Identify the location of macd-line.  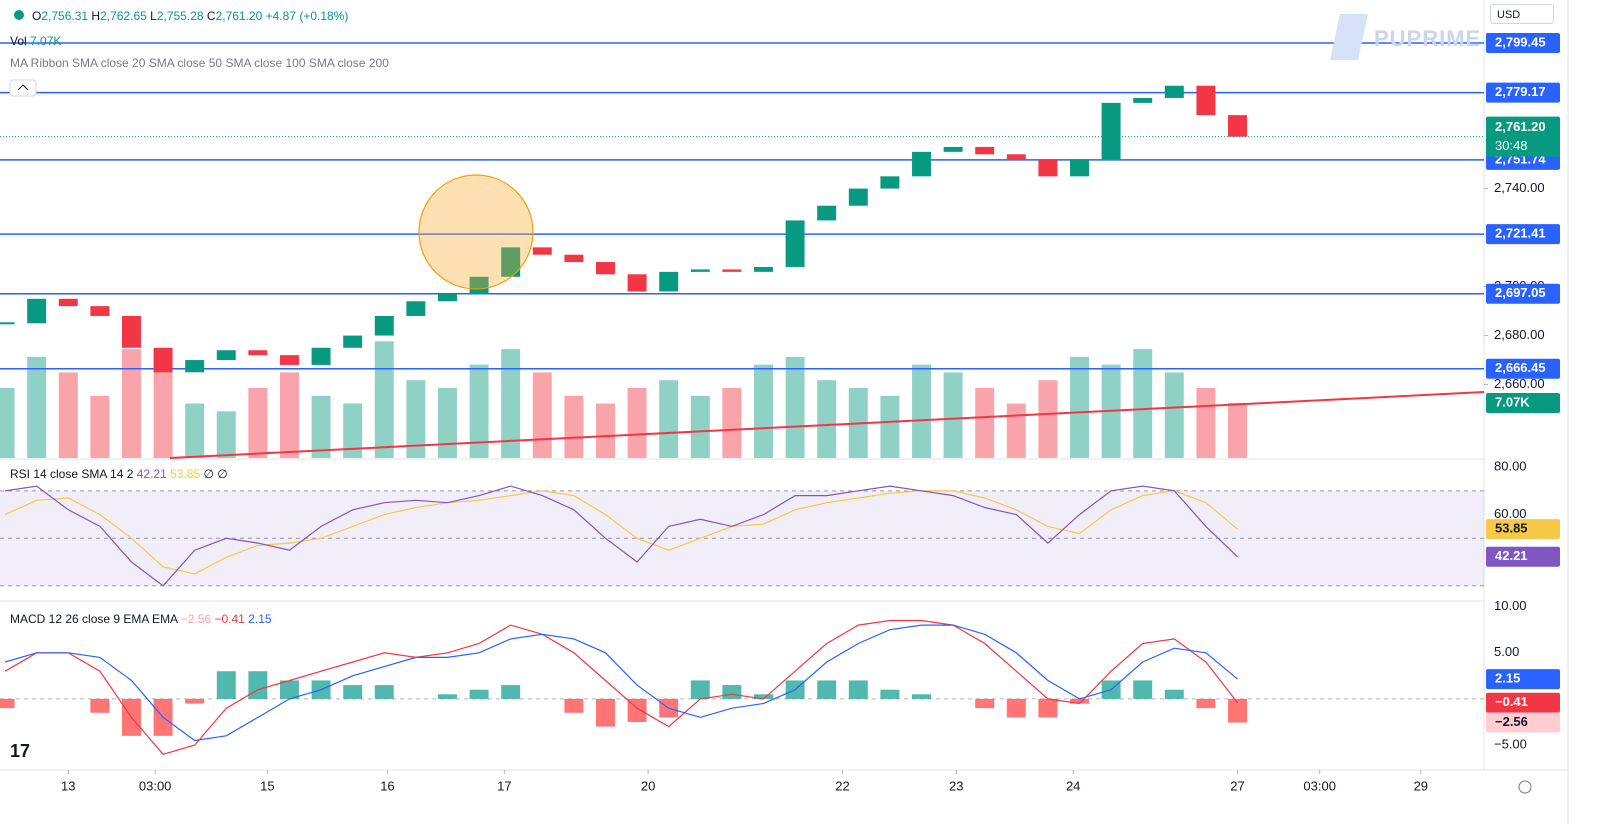
(621, 683).